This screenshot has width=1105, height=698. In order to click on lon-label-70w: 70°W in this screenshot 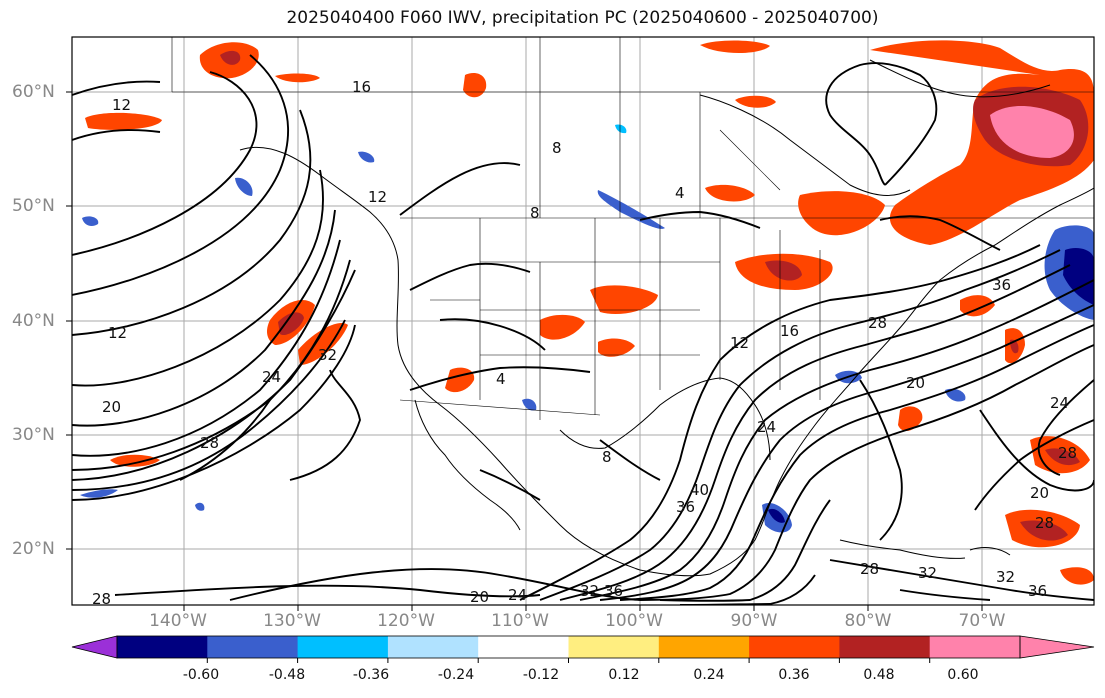, I will do `click(982, 621)`.